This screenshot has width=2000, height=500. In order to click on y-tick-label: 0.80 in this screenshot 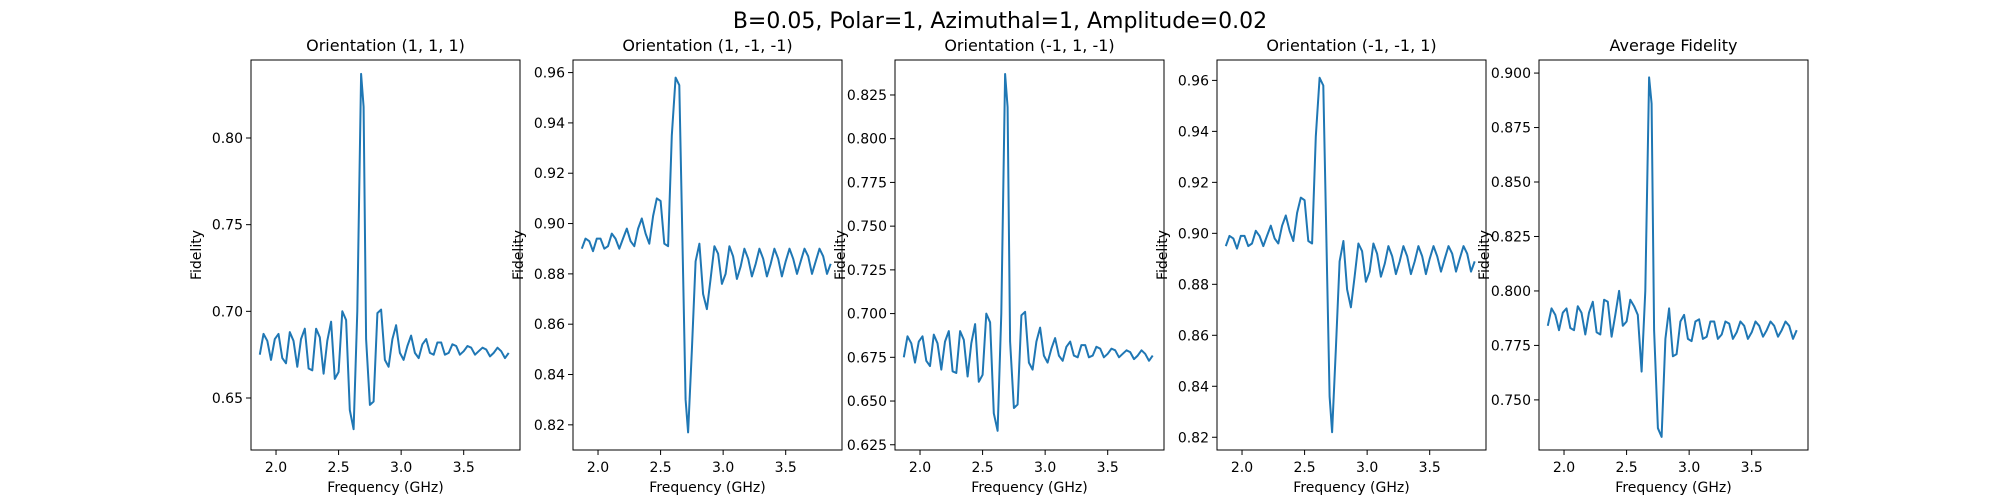, I will do `click(227, 139)`.